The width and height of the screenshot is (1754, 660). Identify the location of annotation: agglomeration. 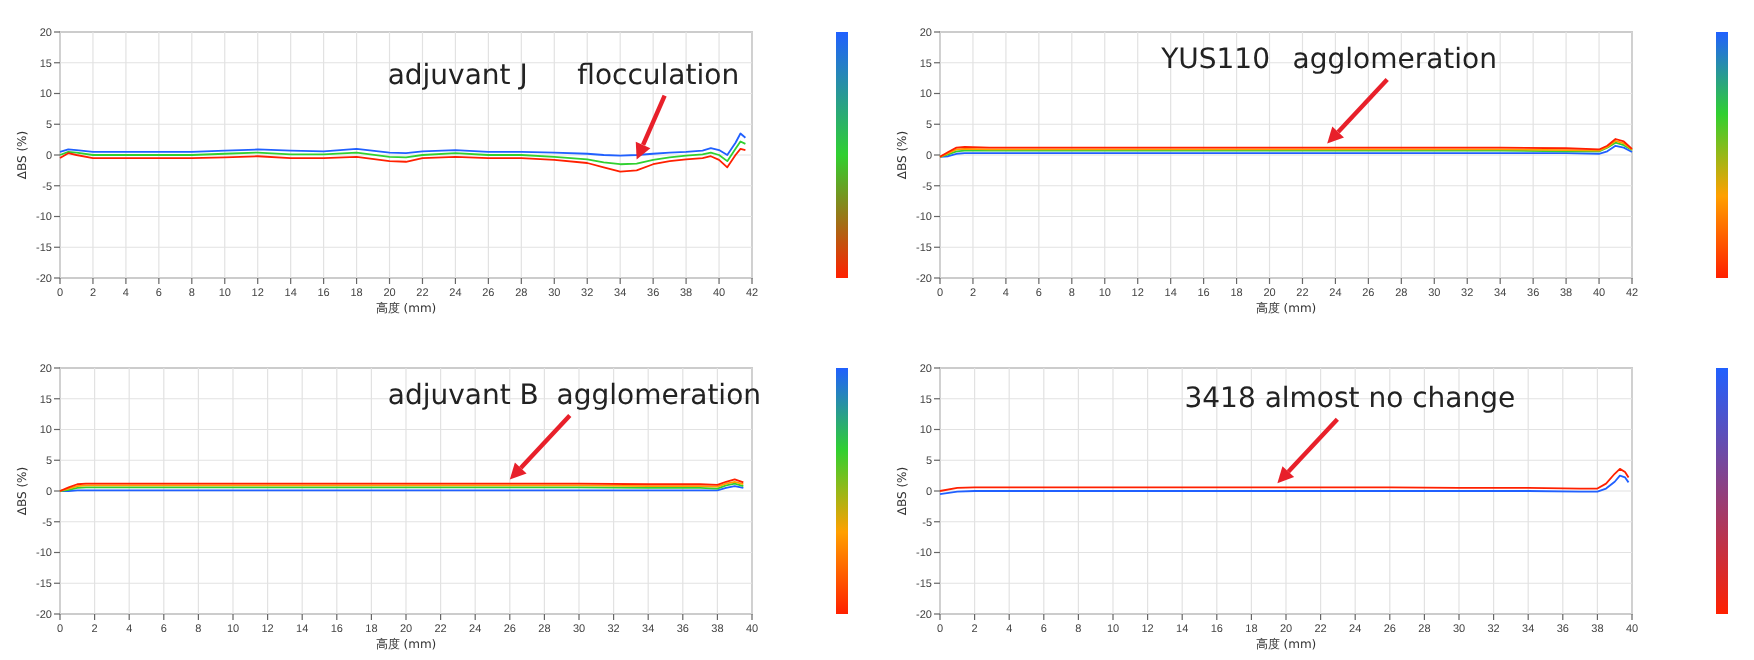
(1394, 59).